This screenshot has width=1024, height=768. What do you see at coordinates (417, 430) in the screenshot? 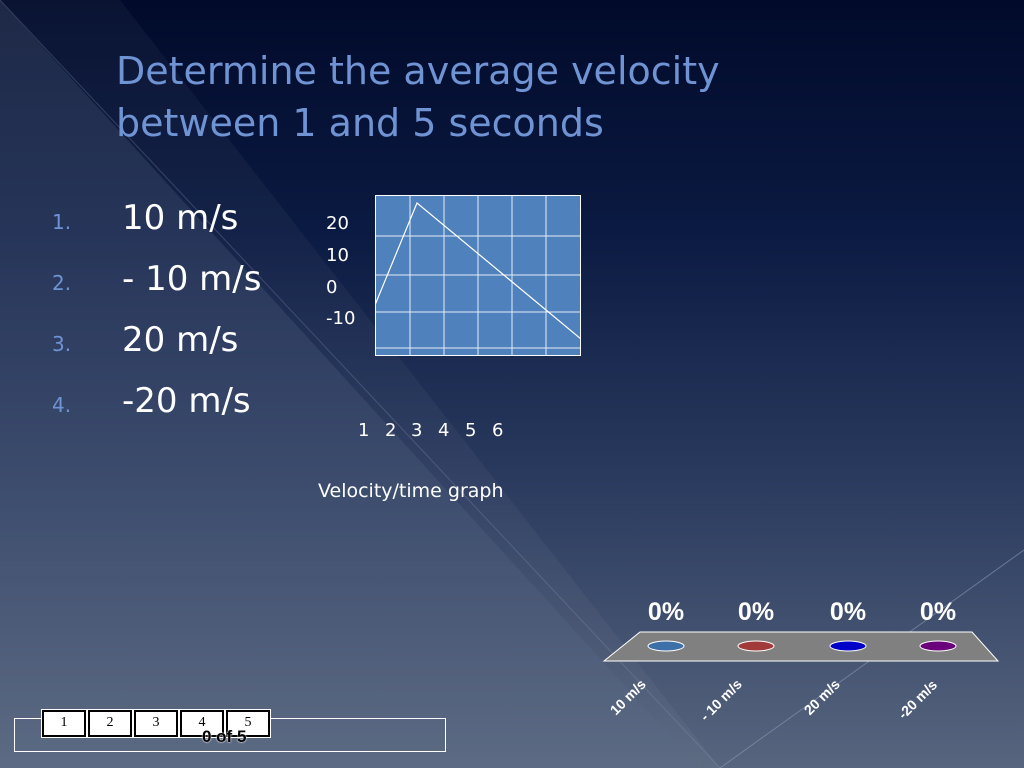
I see `x-tick-label: 3` at bounding box center [417, 430].